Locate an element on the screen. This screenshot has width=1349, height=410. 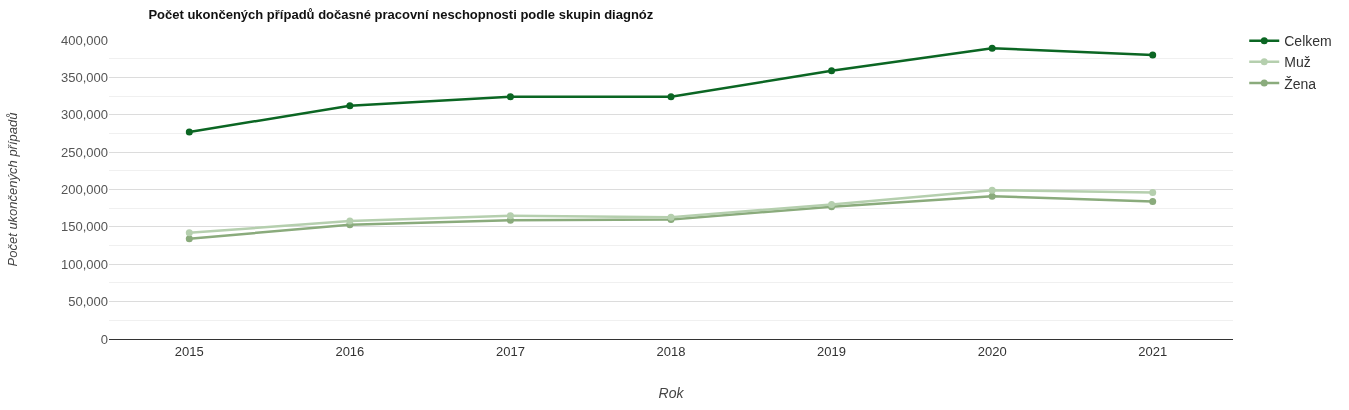
x-tick-label: 2020 is located at coordinates (992, 351).